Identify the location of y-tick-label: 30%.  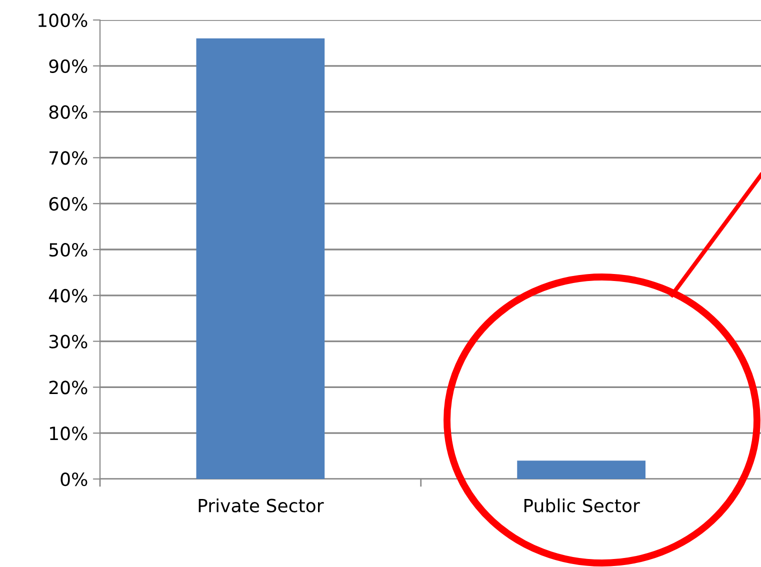
(68, 341).